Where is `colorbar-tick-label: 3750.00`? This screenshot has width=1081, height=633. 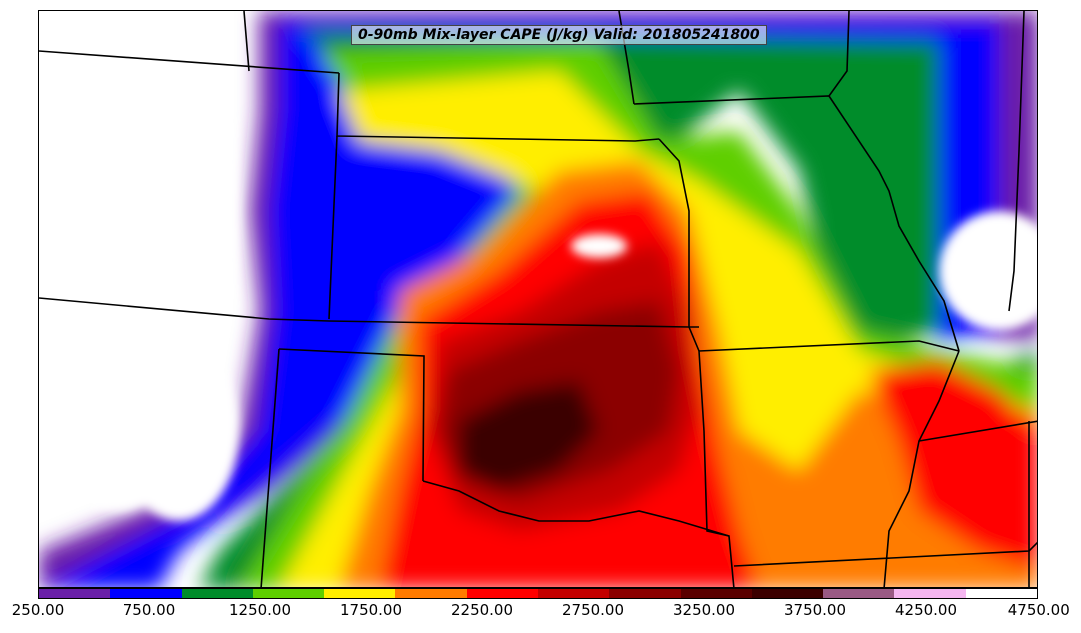
colorbar-tick-label: 3750.00 is located at coordinates (815, 610).